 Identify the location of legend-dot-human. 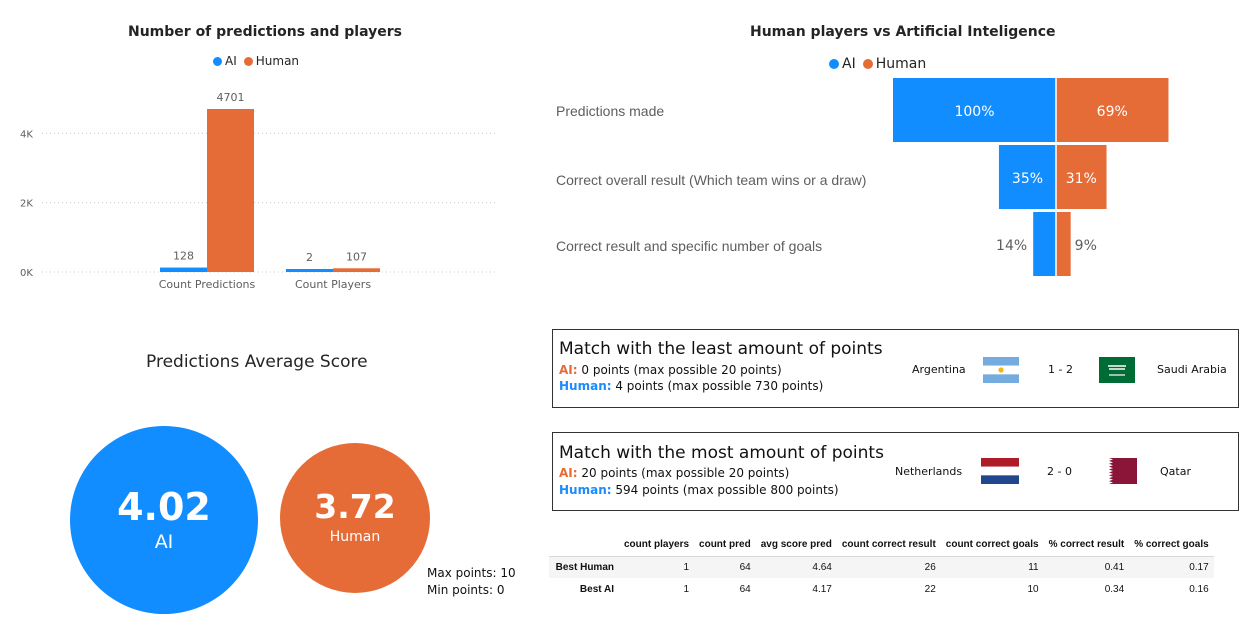
(248, 61).